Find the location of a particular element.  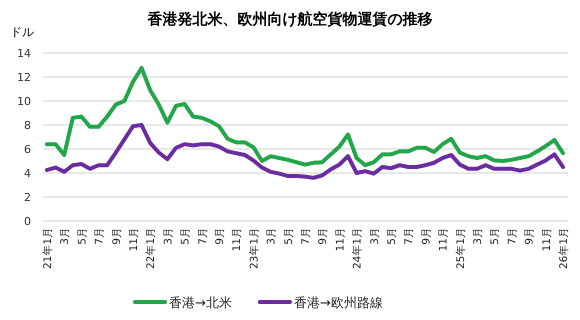

y-tick-label: 12 is located at coordinates (24, 77).